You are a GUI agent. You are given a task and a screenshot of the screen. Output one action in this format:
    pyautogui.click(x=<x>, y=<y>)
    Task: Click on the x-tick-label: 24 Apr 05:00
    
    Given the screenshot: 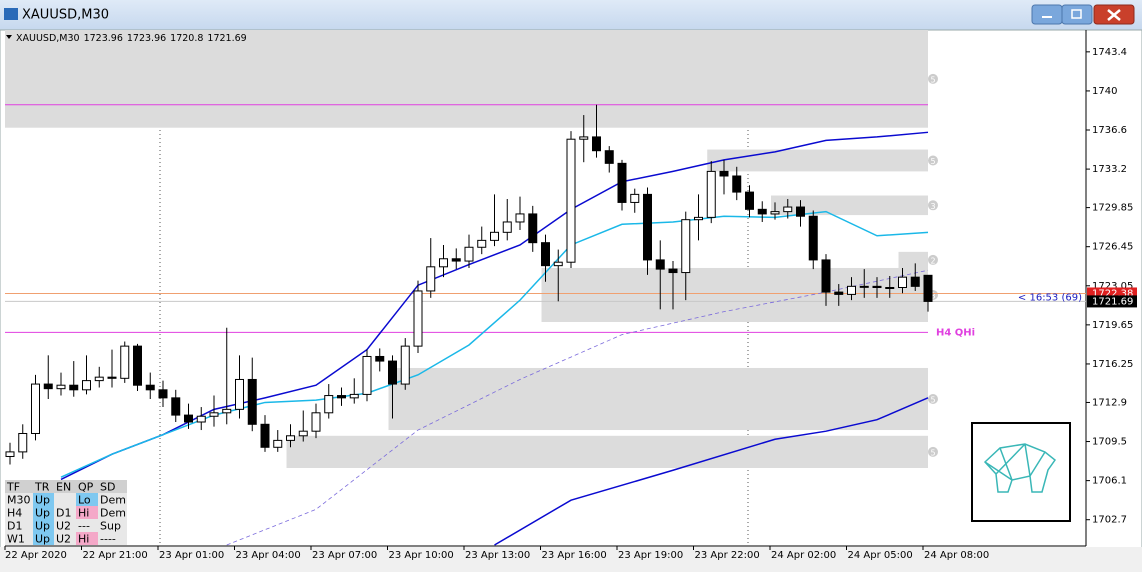 What is the action you would take?
    pyautogui.click(x=880, y=555)
    